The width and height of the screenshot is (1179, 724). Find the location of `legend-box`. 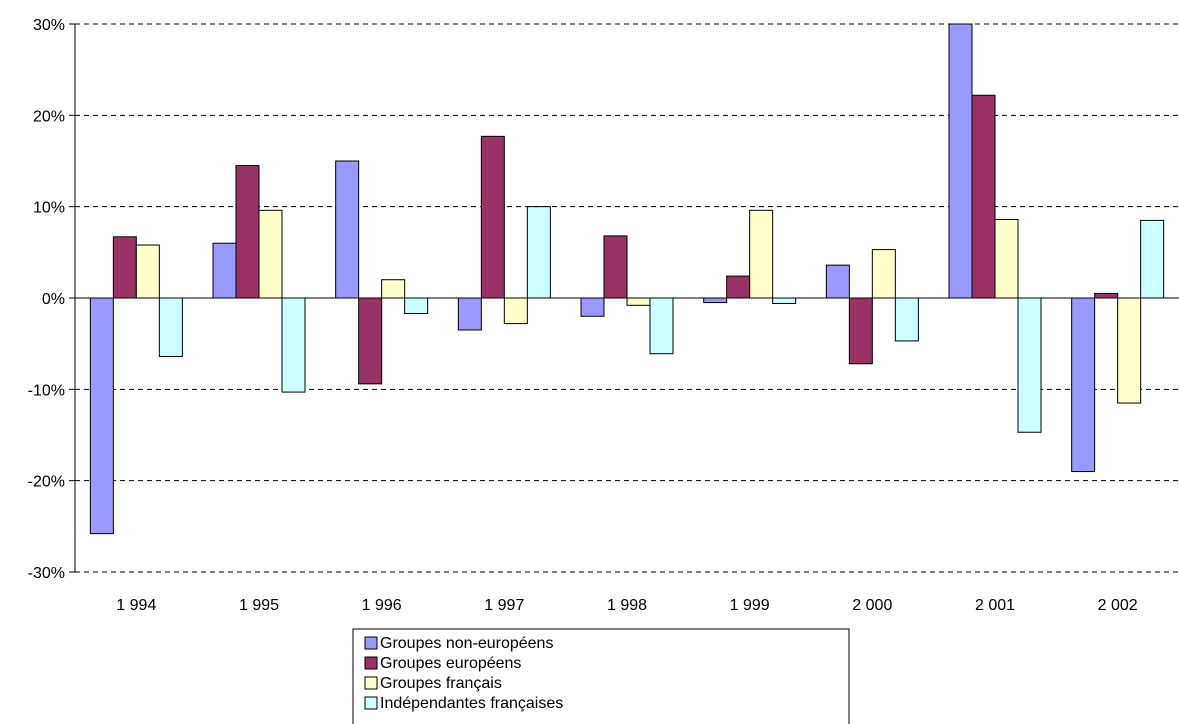

legend-box is located at coordinates (601, 676).